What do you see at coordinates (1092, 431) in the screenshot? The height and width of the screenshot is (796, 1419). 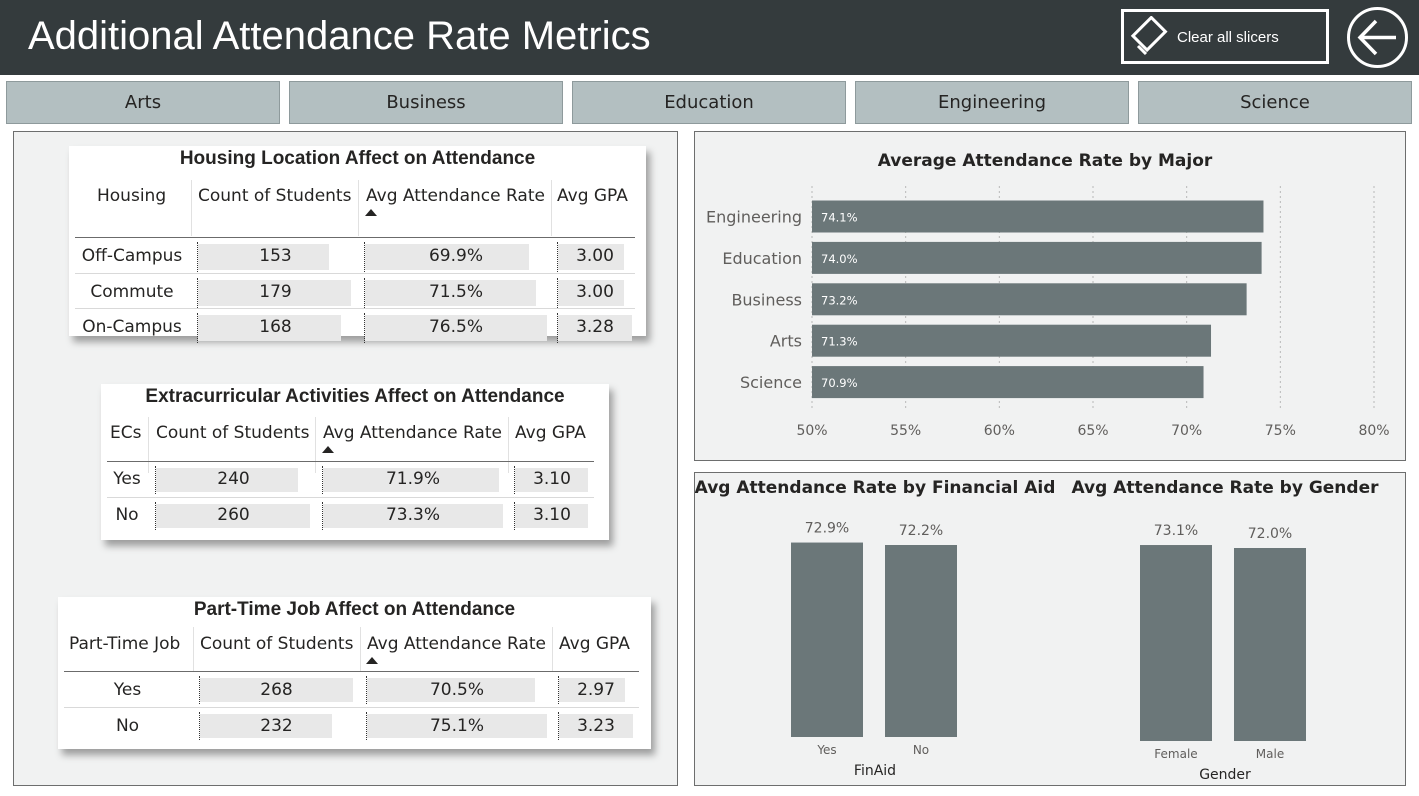 I see `x-tick-label: 65%` at bounding box center [1092, 431].